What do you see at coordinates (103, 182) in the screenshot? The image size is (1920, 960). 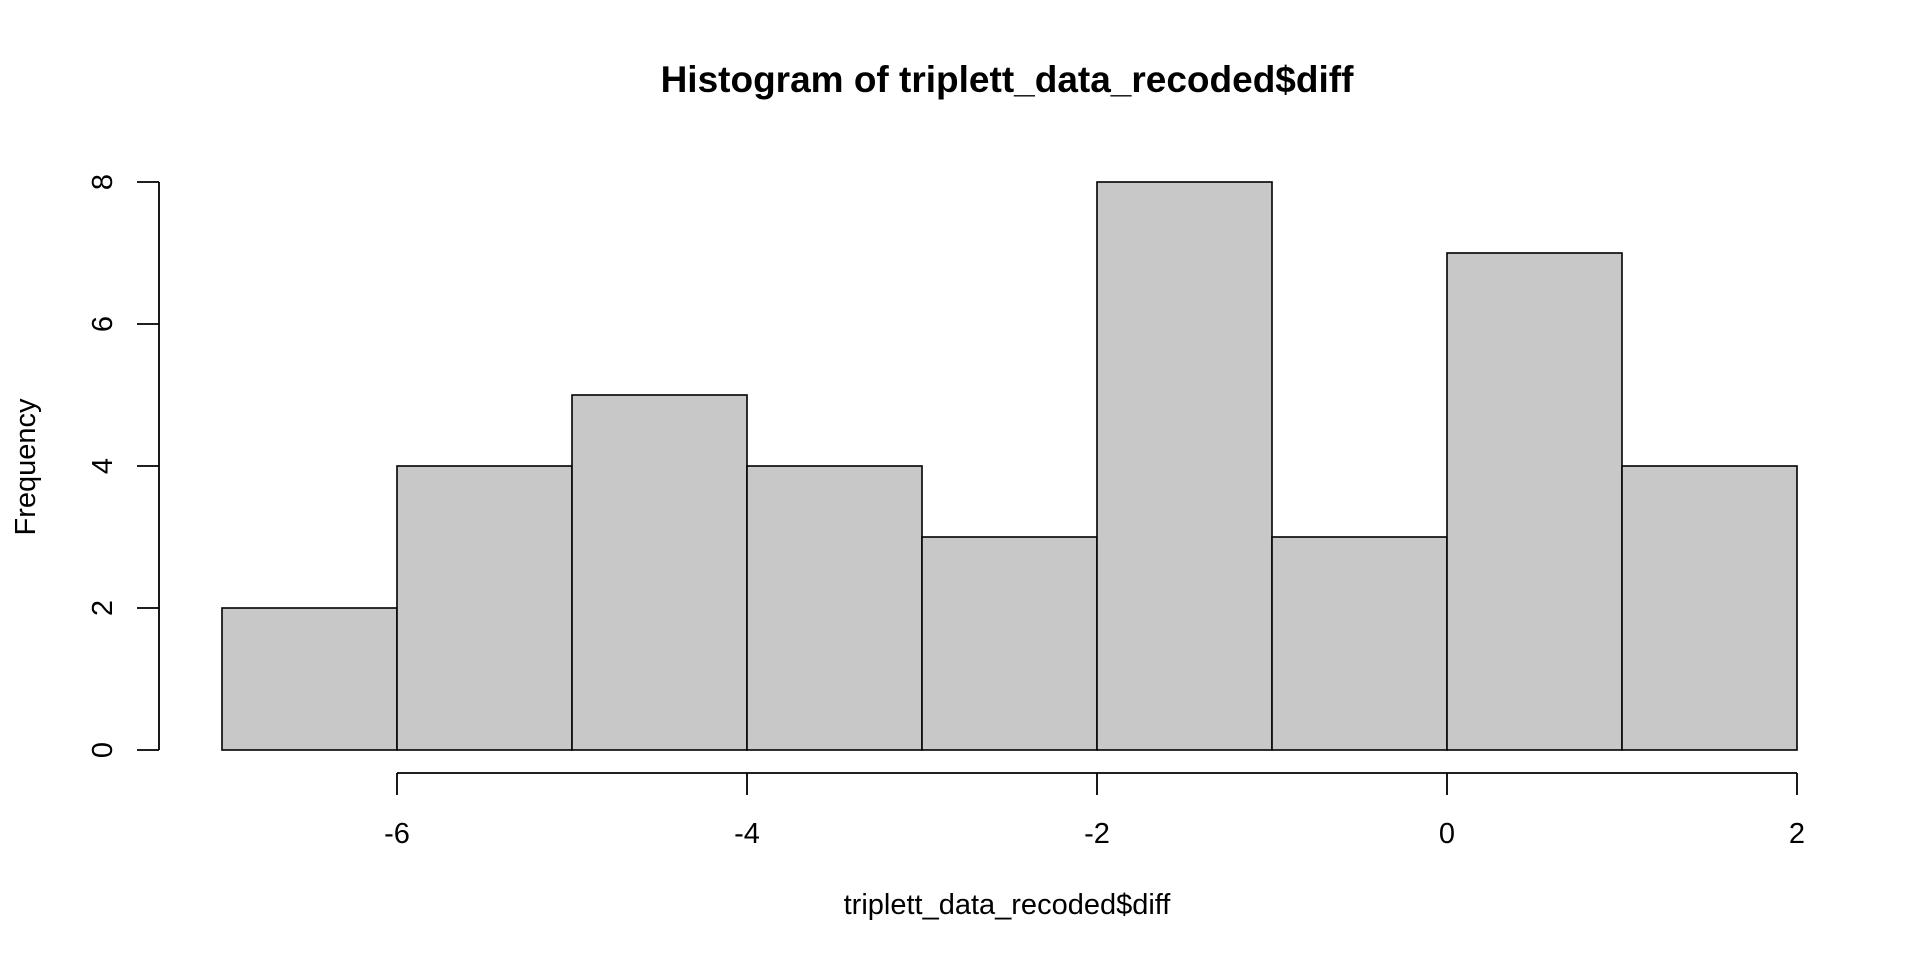 I see `y-tick-label: 8` at bounding box center [103, 182].